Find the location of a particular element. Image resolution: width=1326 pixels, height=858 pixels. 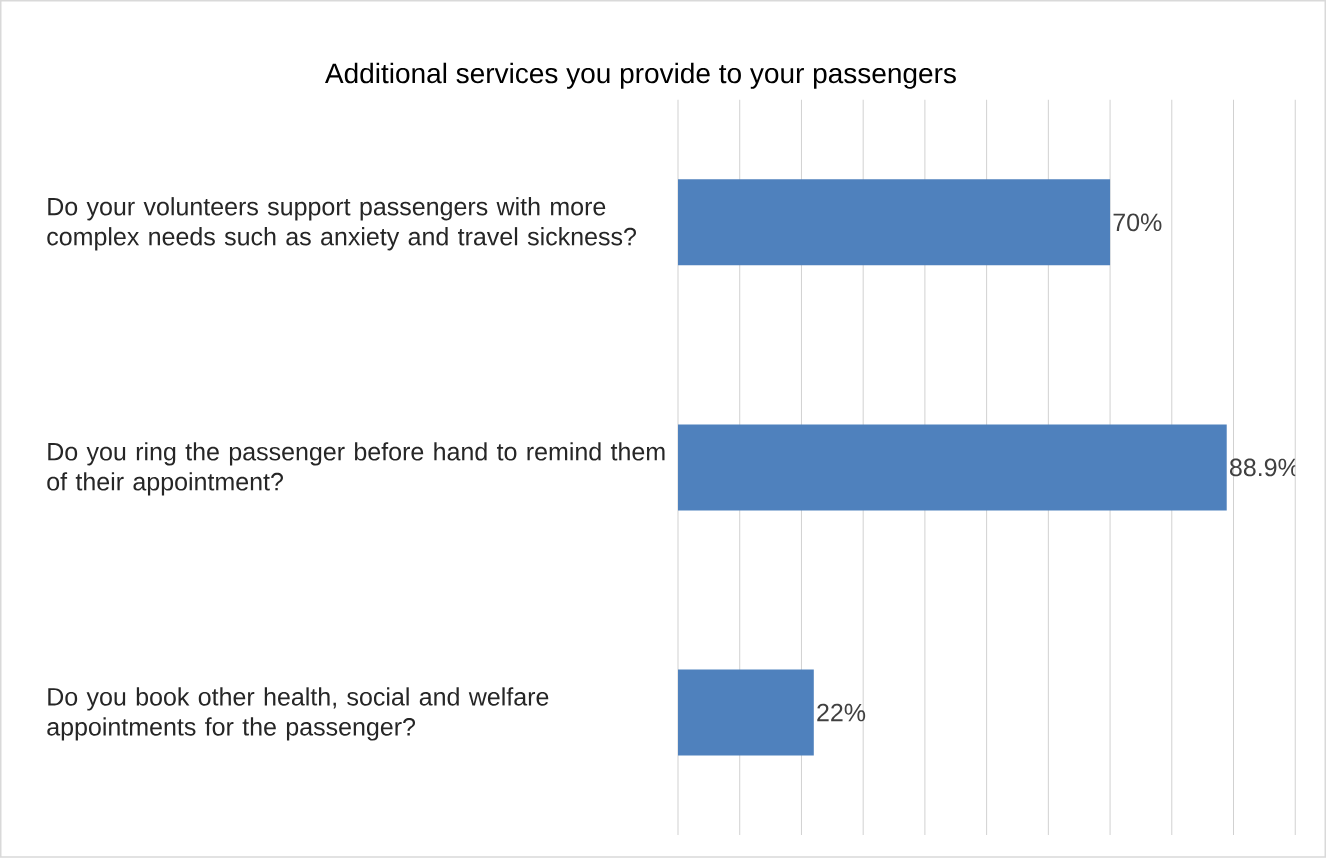

data-label: 22% is located at coordinates (841, 712).